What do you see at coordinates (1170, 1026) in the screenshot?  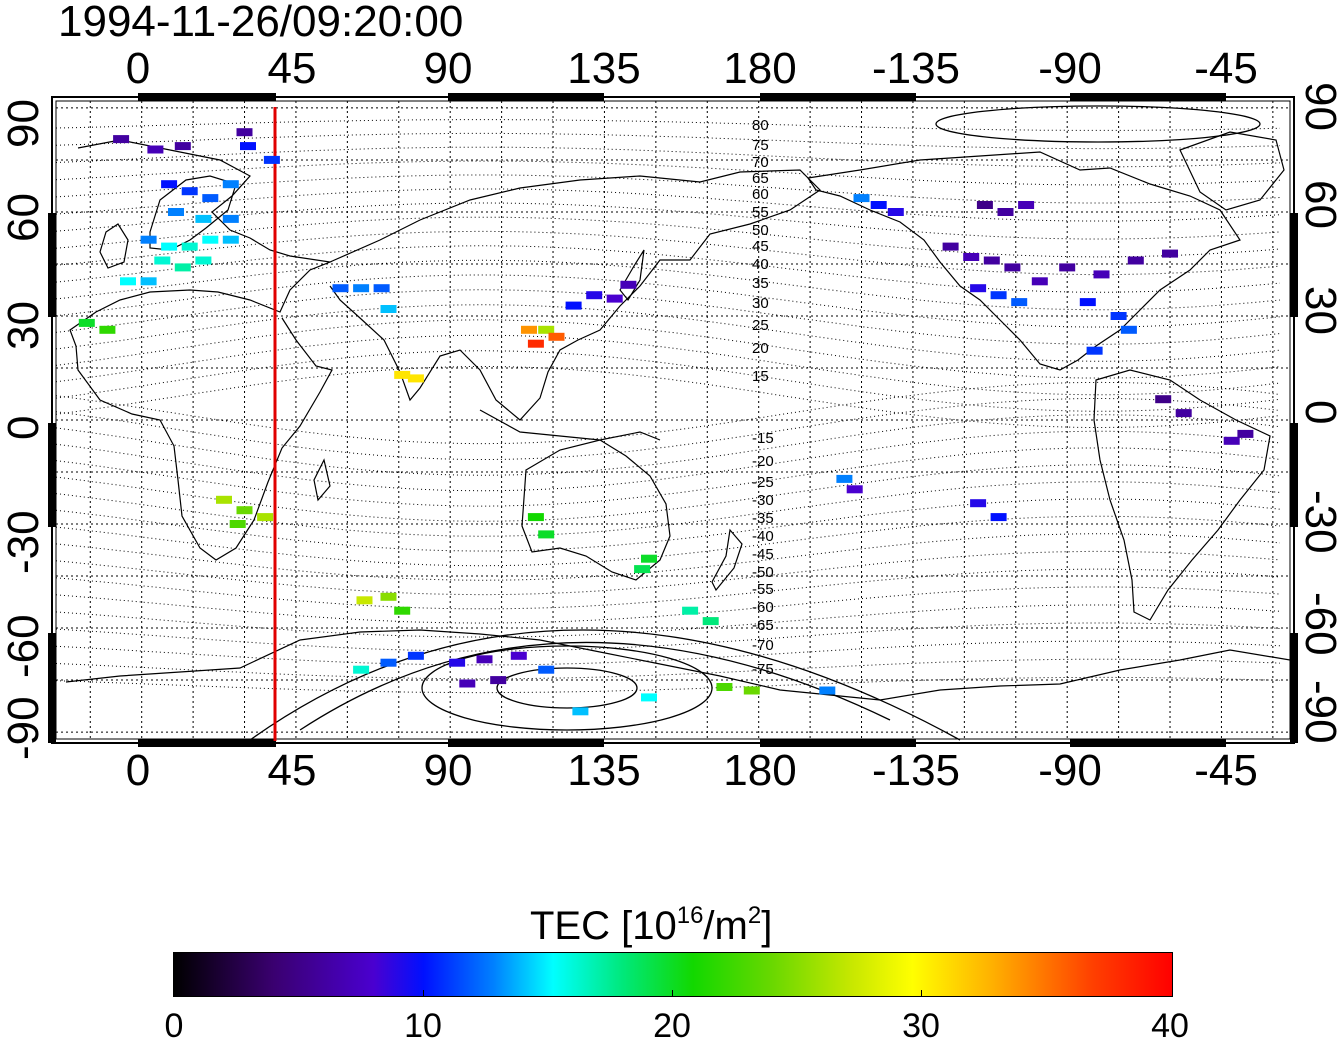 I see `colorbar-tick-label: 40` at bounding box center [1170, 1026].